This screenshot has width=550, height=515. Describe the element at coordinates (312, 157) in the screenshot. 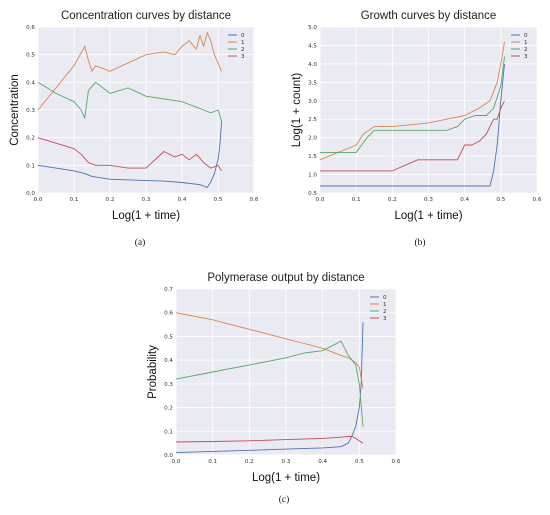

I see `y-tick-label: 1.5` at that location.